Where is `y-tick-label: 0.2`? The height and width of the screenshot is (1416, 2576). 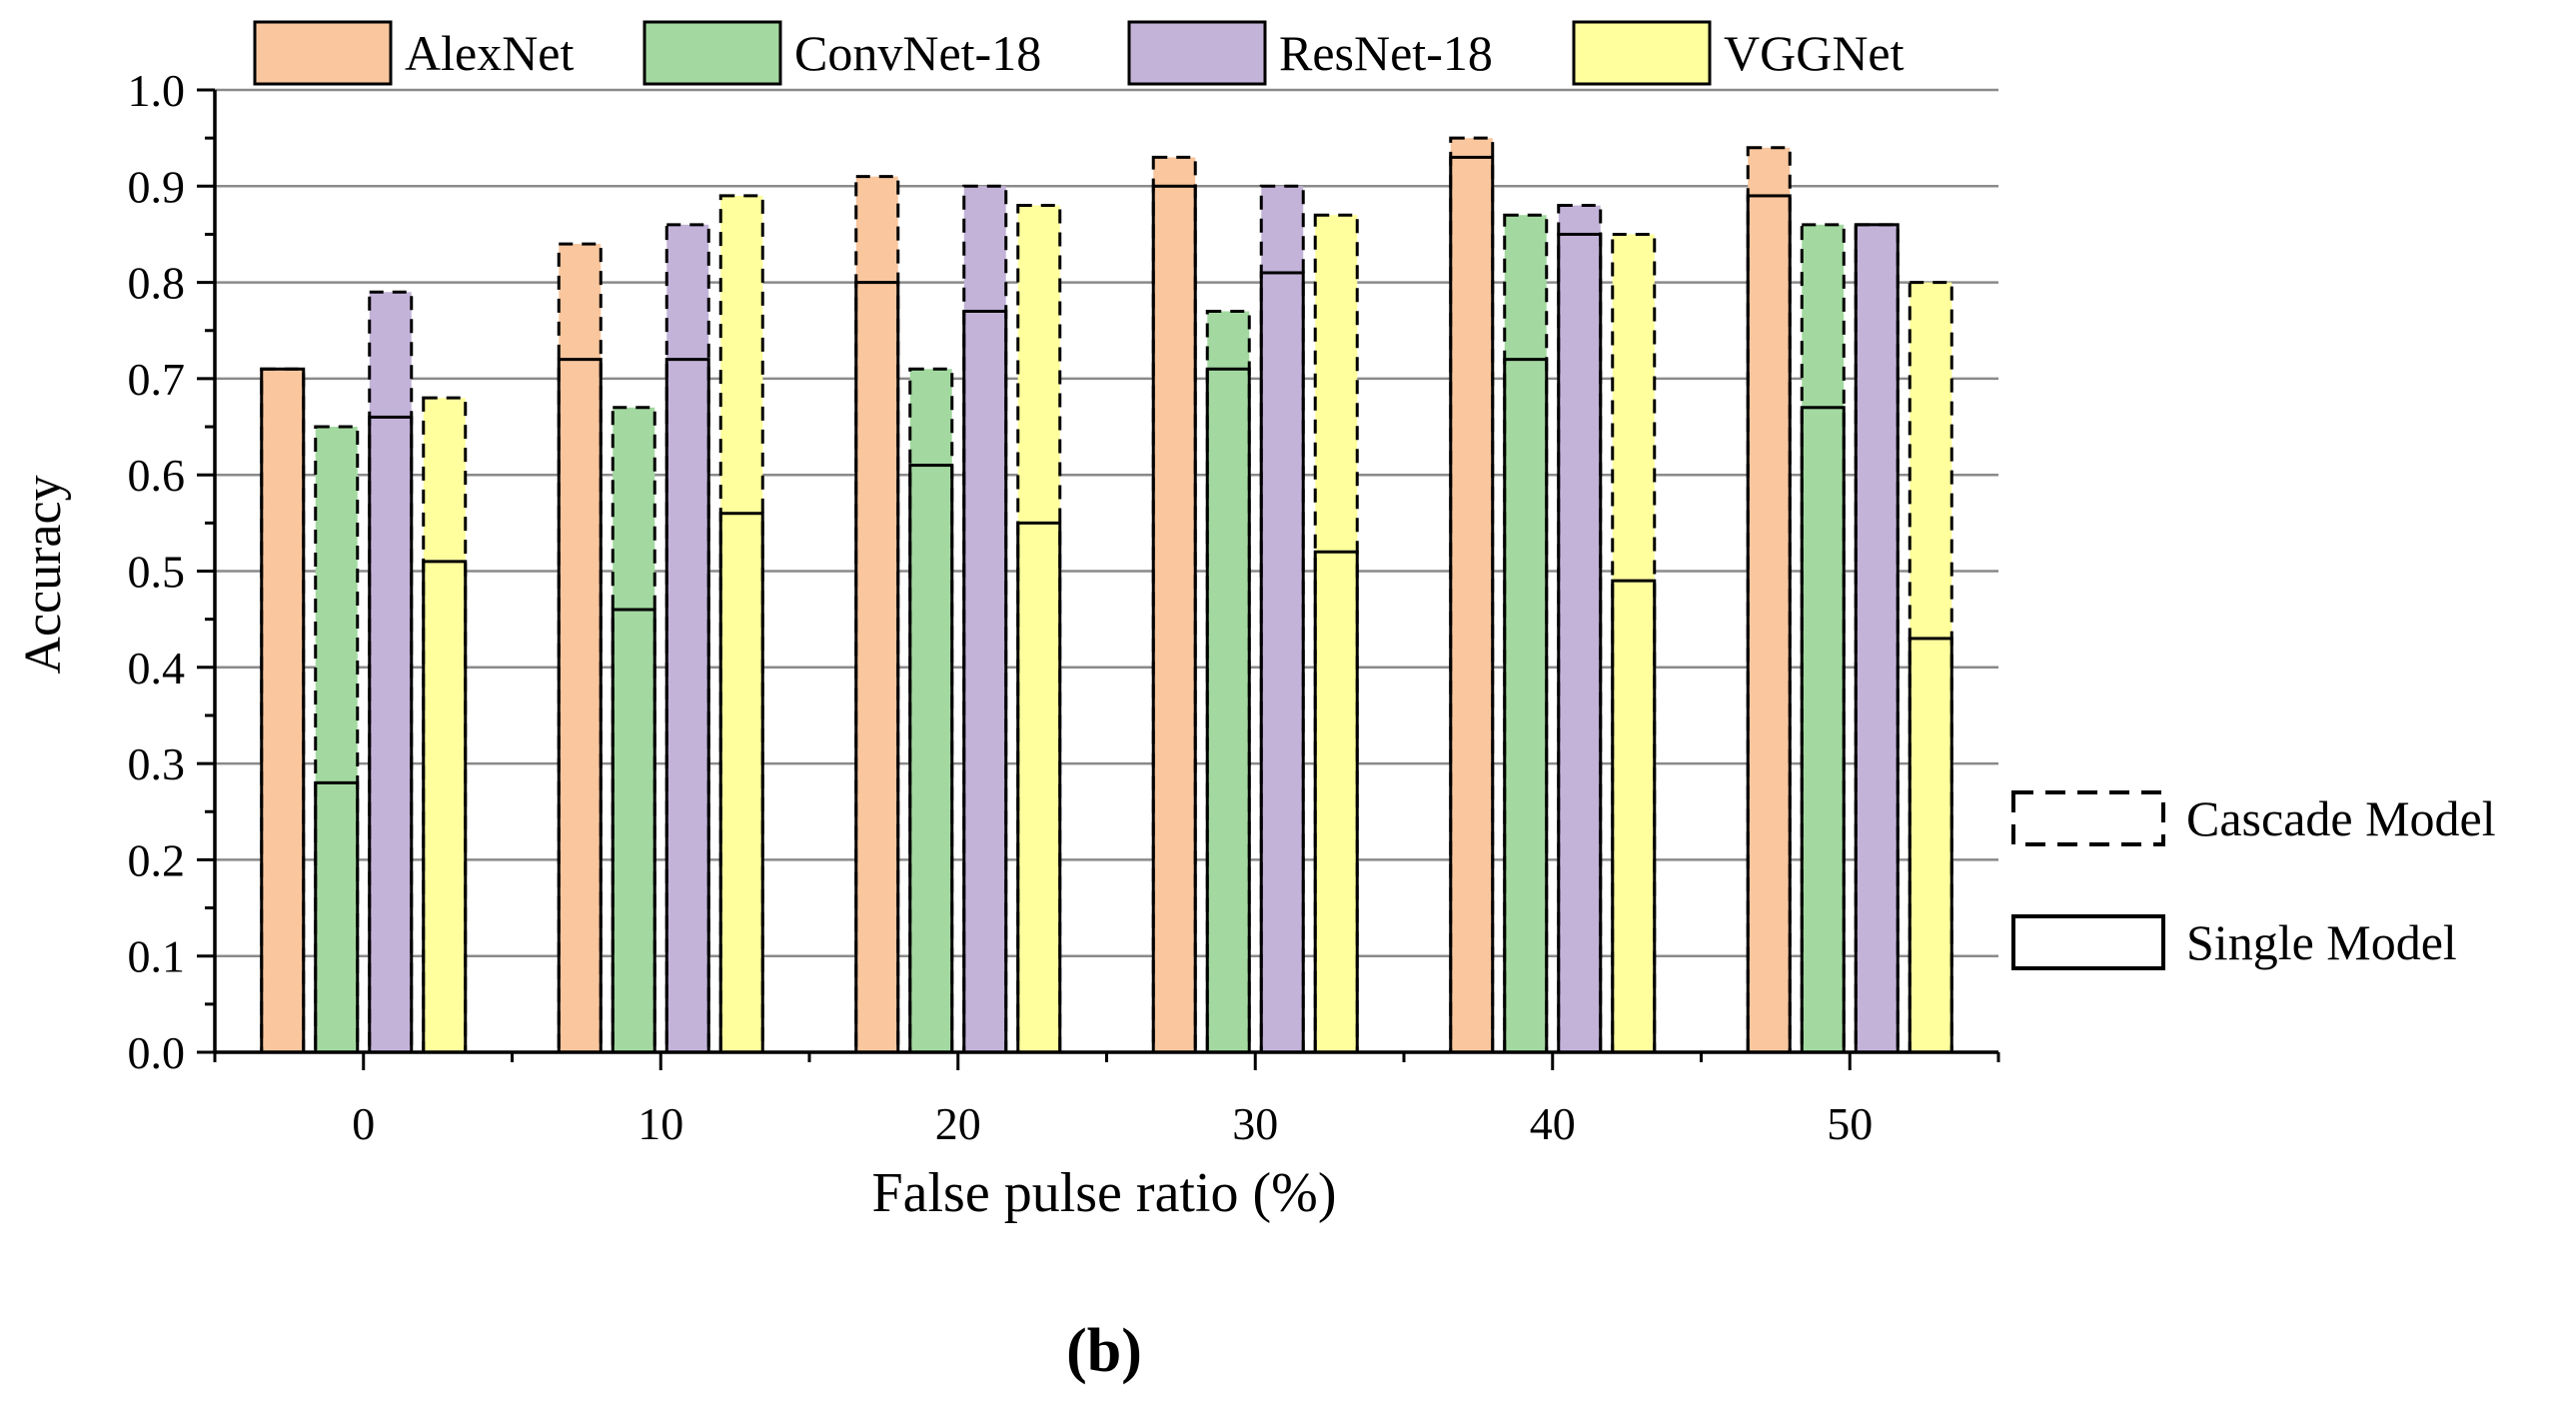
y-tick-label: 0.2 is located at coordinates (157, 859).